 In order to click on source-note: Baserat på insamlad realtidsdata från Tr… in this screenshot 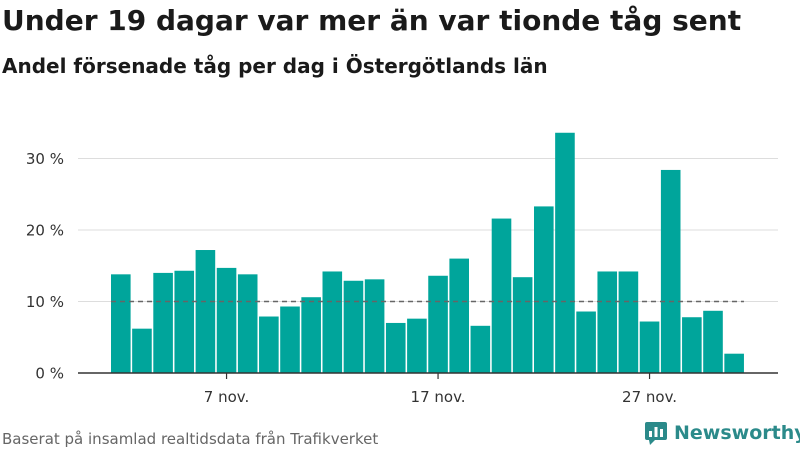, I will do `click(190, 439)`.